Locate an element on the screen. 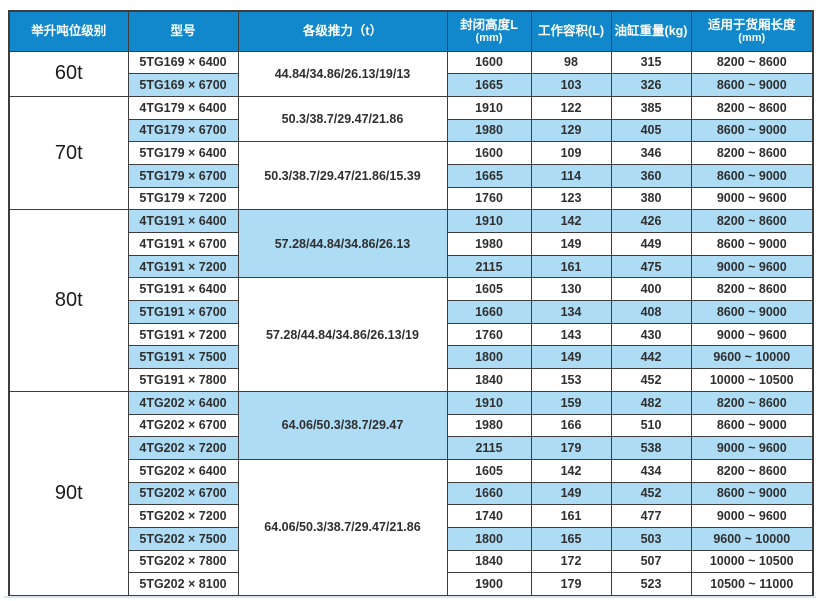  col-header-cylinder-weight: 油缸重量(kg) is located at coordinates (651, 31).